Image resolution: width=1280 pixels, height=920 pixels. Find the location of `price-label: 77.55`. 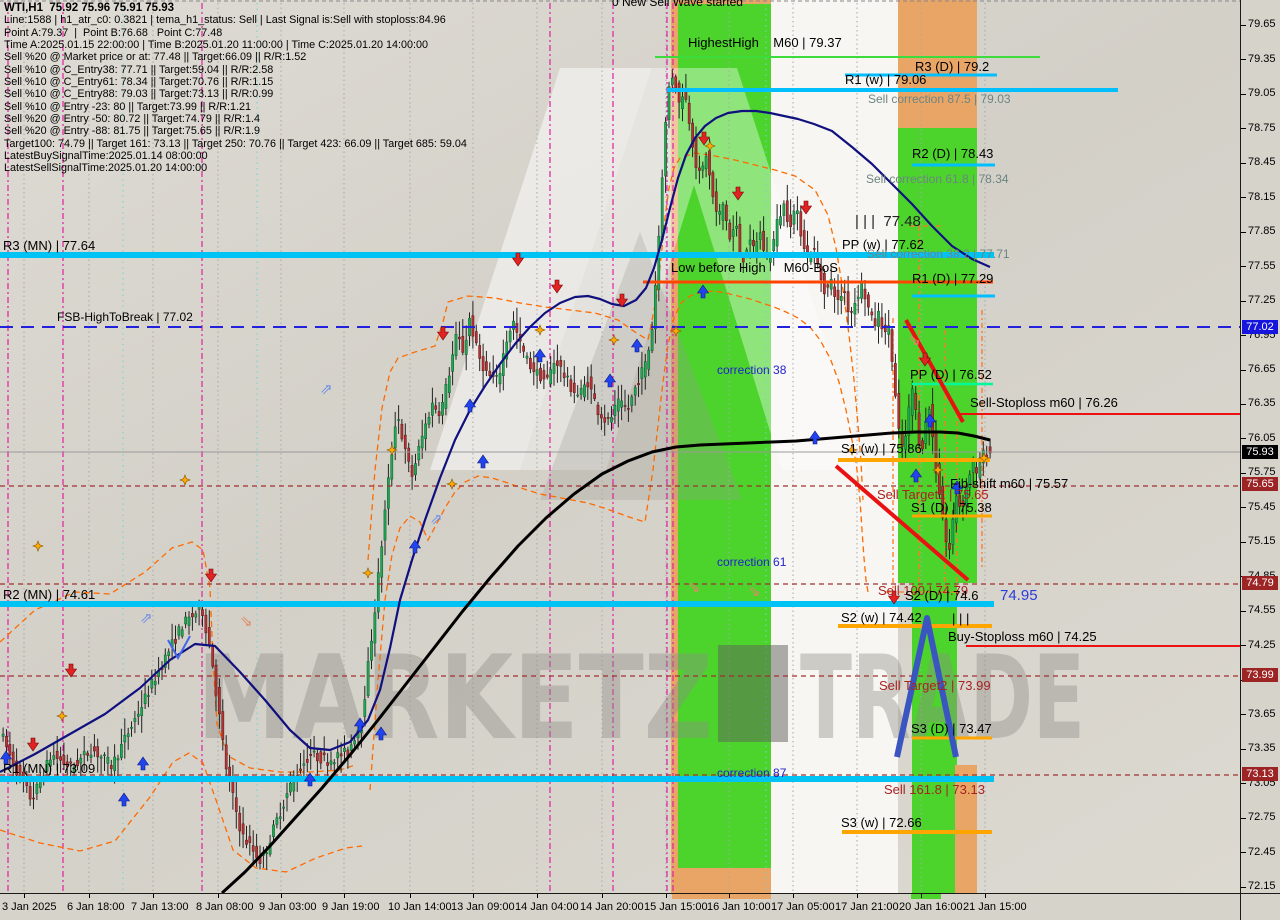

price-label: 77.55 is located at coordinates (1262, 265).